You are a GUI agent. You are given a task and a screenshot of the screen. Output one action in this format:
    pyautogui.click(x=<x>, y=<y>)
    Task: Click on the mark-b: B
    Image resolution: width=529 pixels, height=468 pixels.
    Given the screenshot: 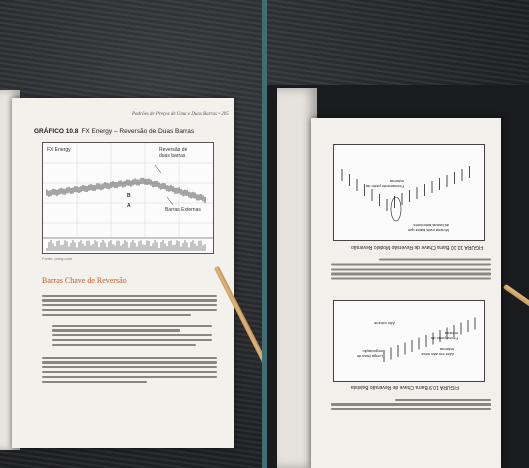 What is the action you would take?
    pyautogui.click(x=129, y=196)
    